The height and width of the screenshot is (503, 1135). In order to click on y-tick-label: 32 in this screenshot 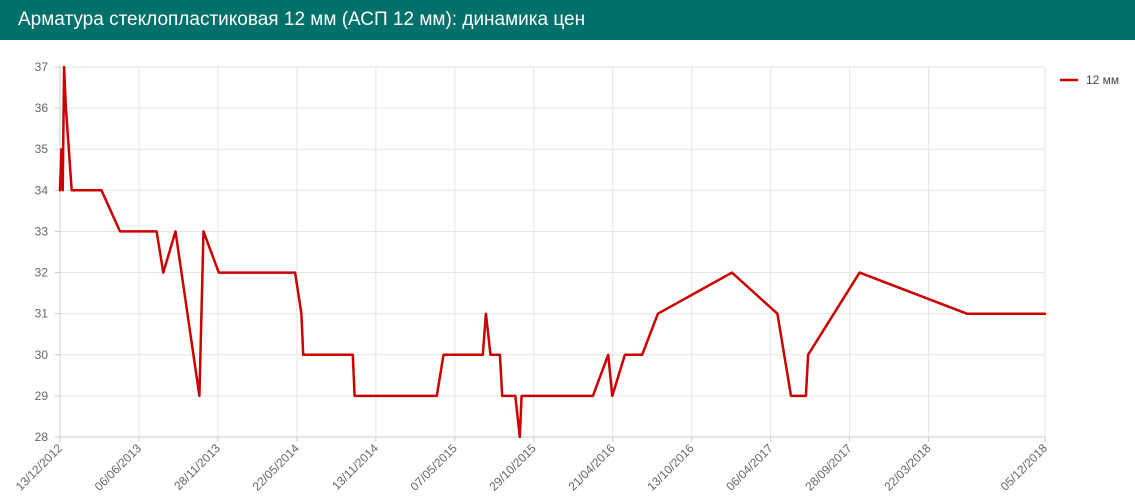, I will do `click(42, 273)`.